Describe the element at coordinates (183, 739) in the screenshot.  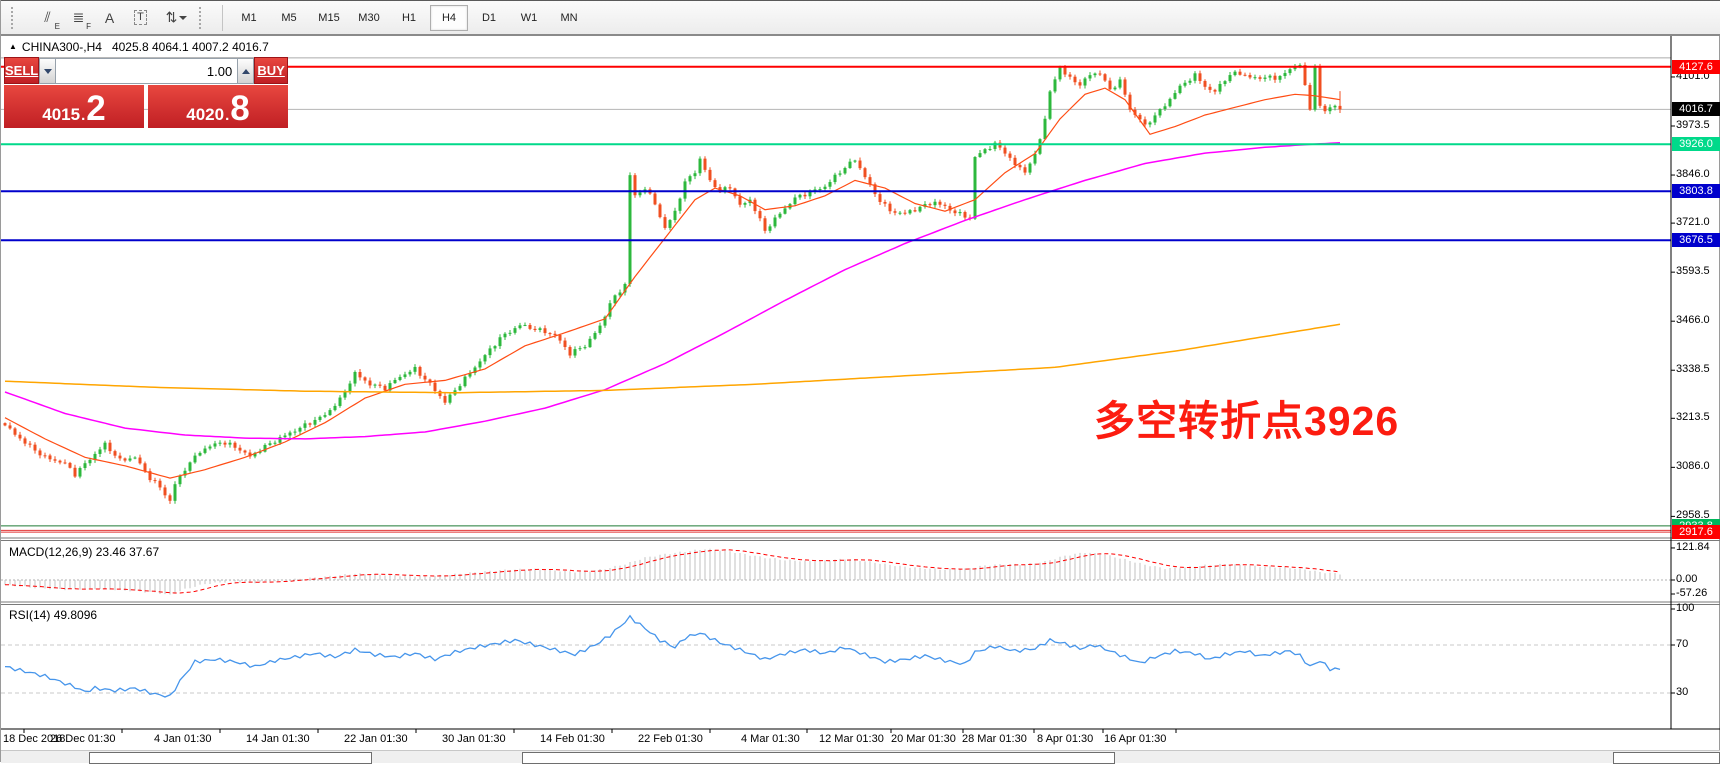
I see `time-axis-label: 4 Jan 01:30` at that location.